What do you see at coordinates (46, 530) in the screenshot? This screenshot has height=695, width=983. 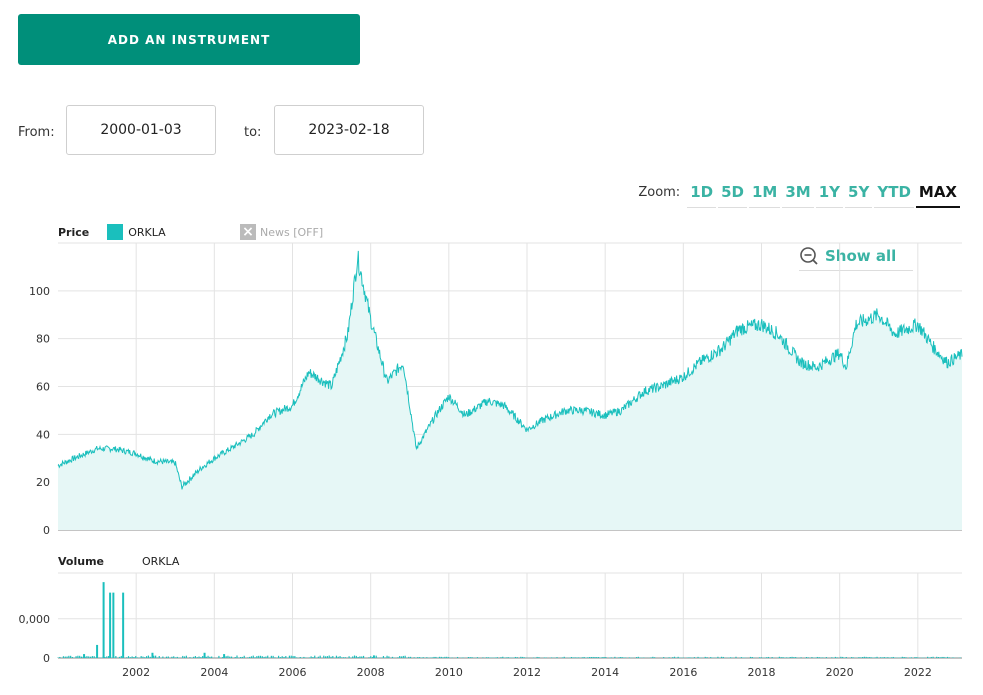 I see `price-y-tick-label: 0` at bounding box center [46, 530].